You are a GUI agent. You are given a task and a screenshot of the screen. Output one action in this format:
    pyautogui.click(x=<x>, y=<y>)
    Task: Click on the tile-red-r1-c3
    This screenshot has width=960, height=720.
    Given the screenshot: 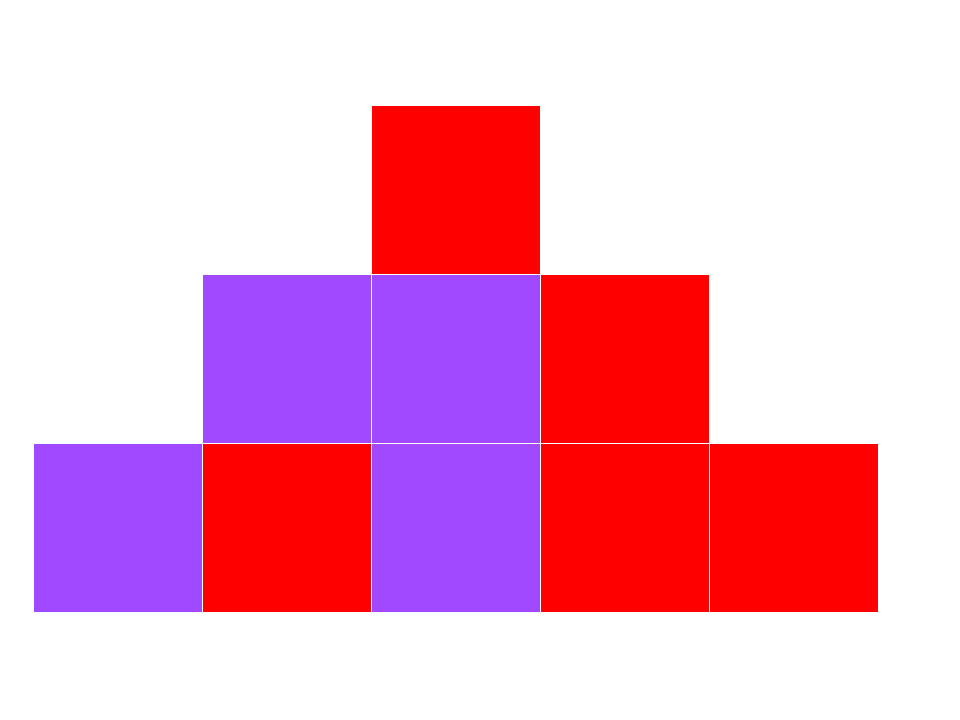 What is the action you would take?
    pyautogui.click(x=625, y=359)
    